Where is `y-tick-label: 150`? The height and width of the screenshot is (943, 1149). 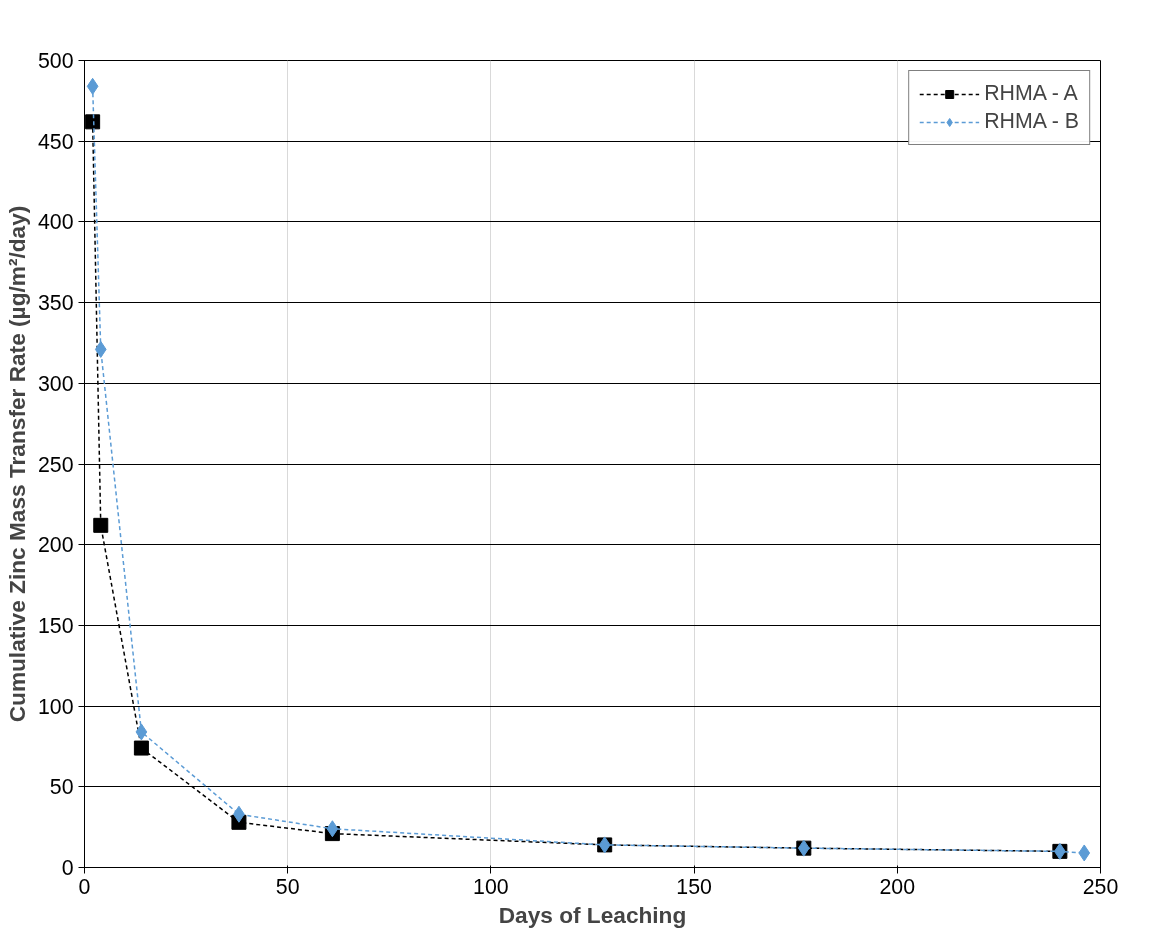 y-tick-label: 150 is located at coordinates (55, 625).